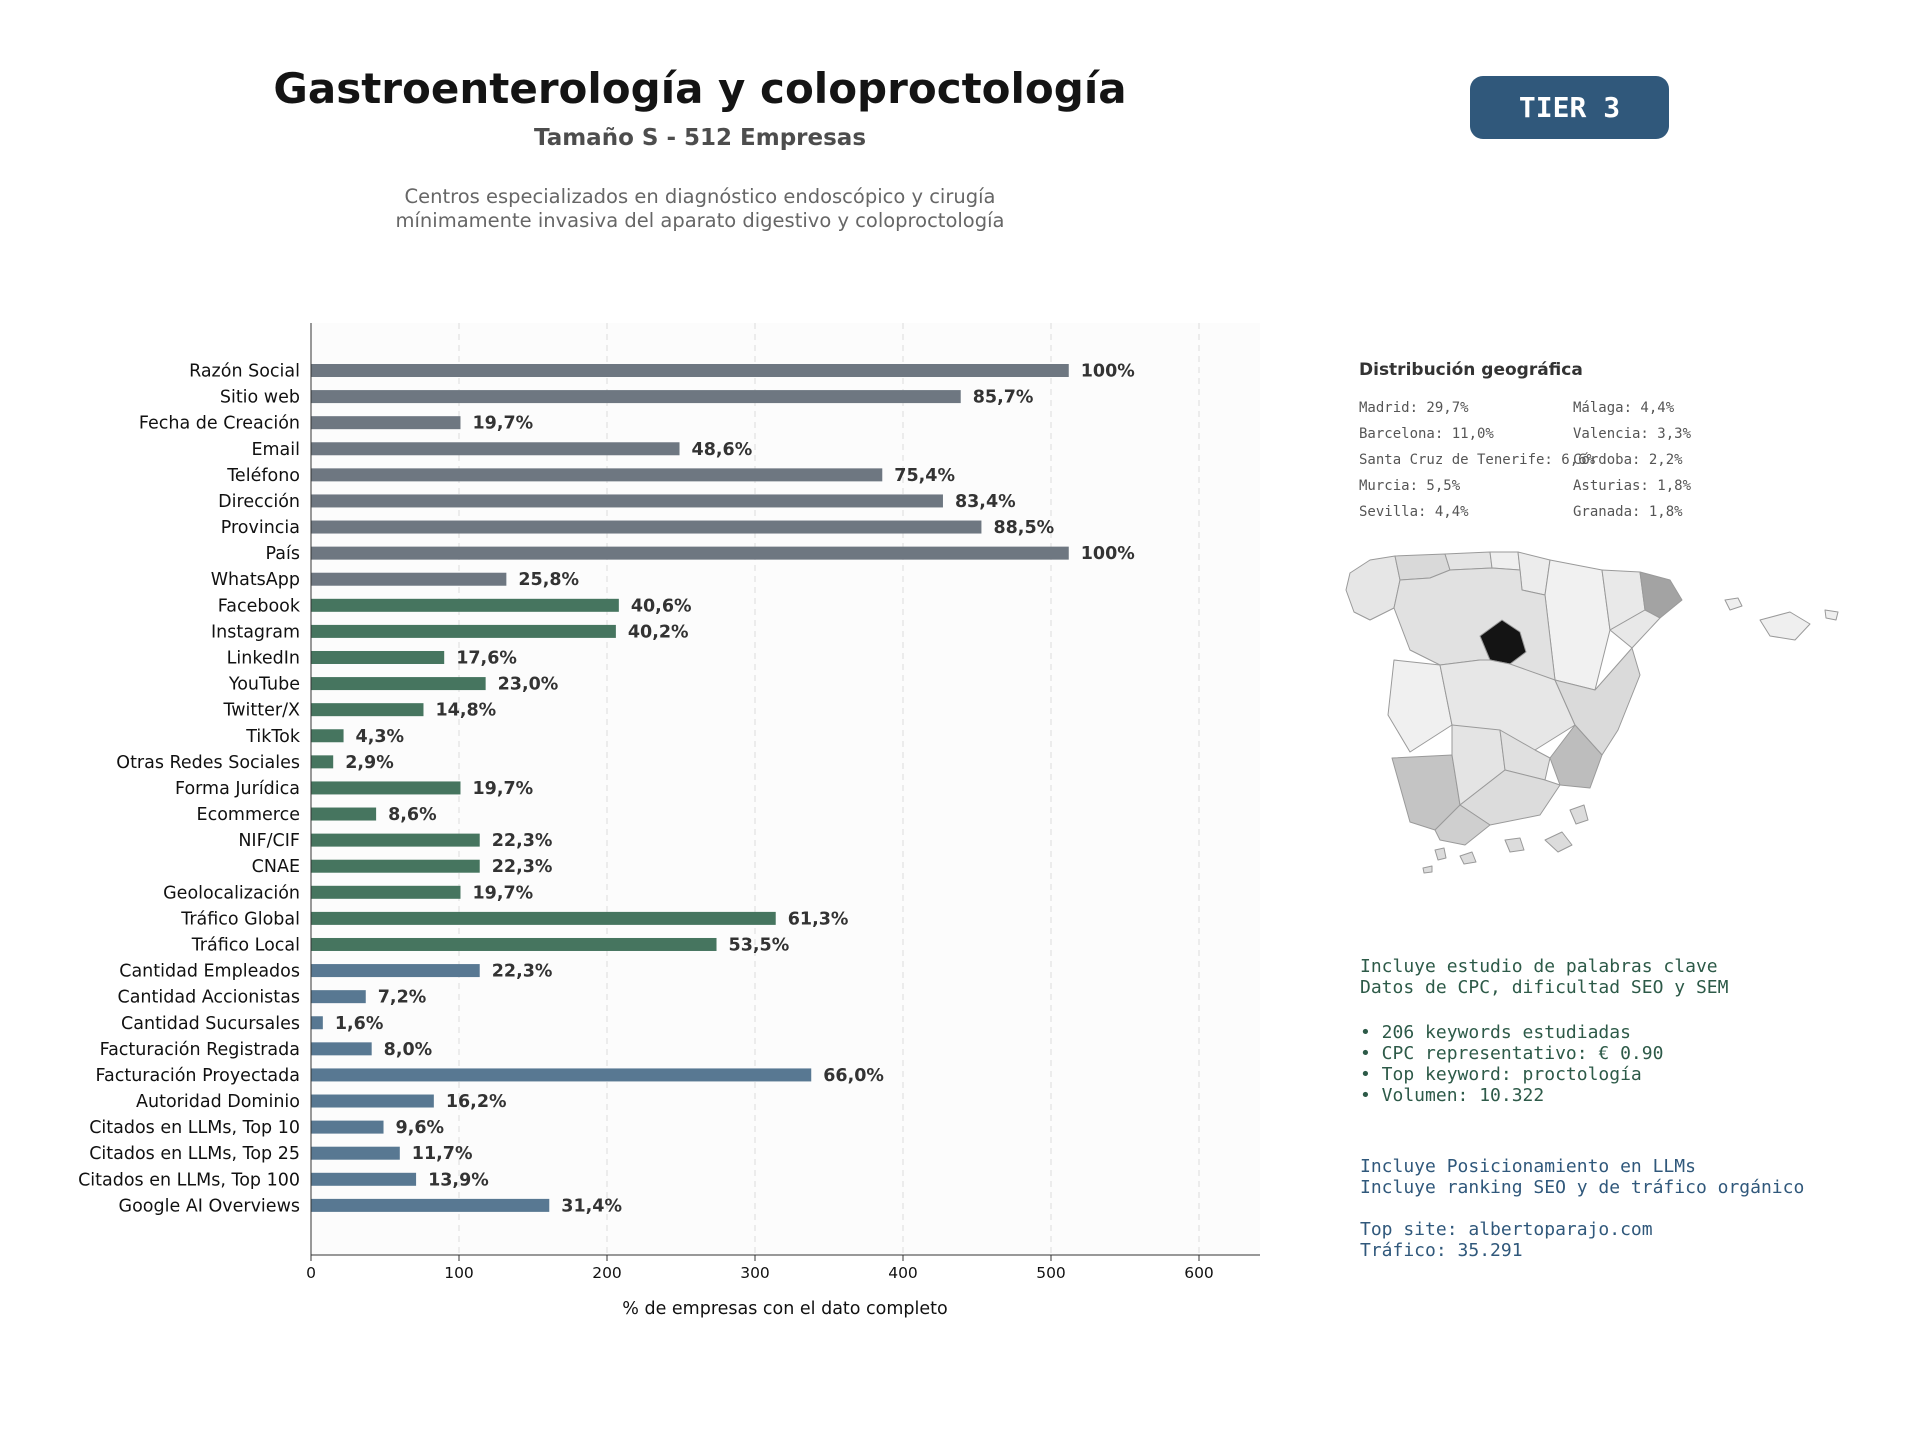 This screenshot has height=1440, width=1920. I want to click on map-region-jaen, so click(1525, 755).